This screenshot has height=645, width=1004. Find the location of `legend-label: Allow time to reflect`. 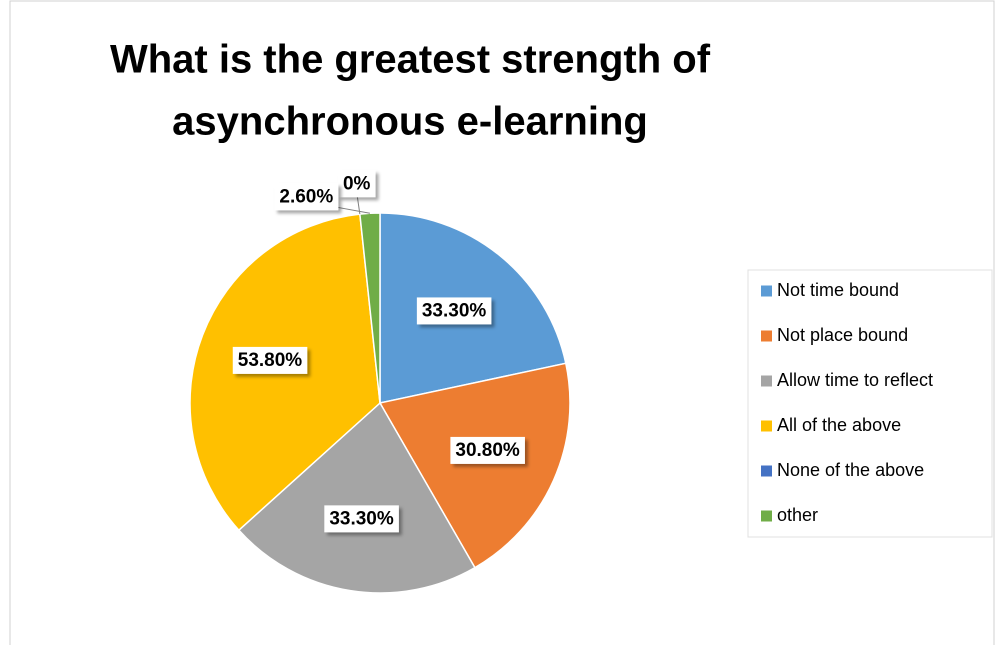

legend-label: Allow time to reflect is located at coordinates (855, 380).